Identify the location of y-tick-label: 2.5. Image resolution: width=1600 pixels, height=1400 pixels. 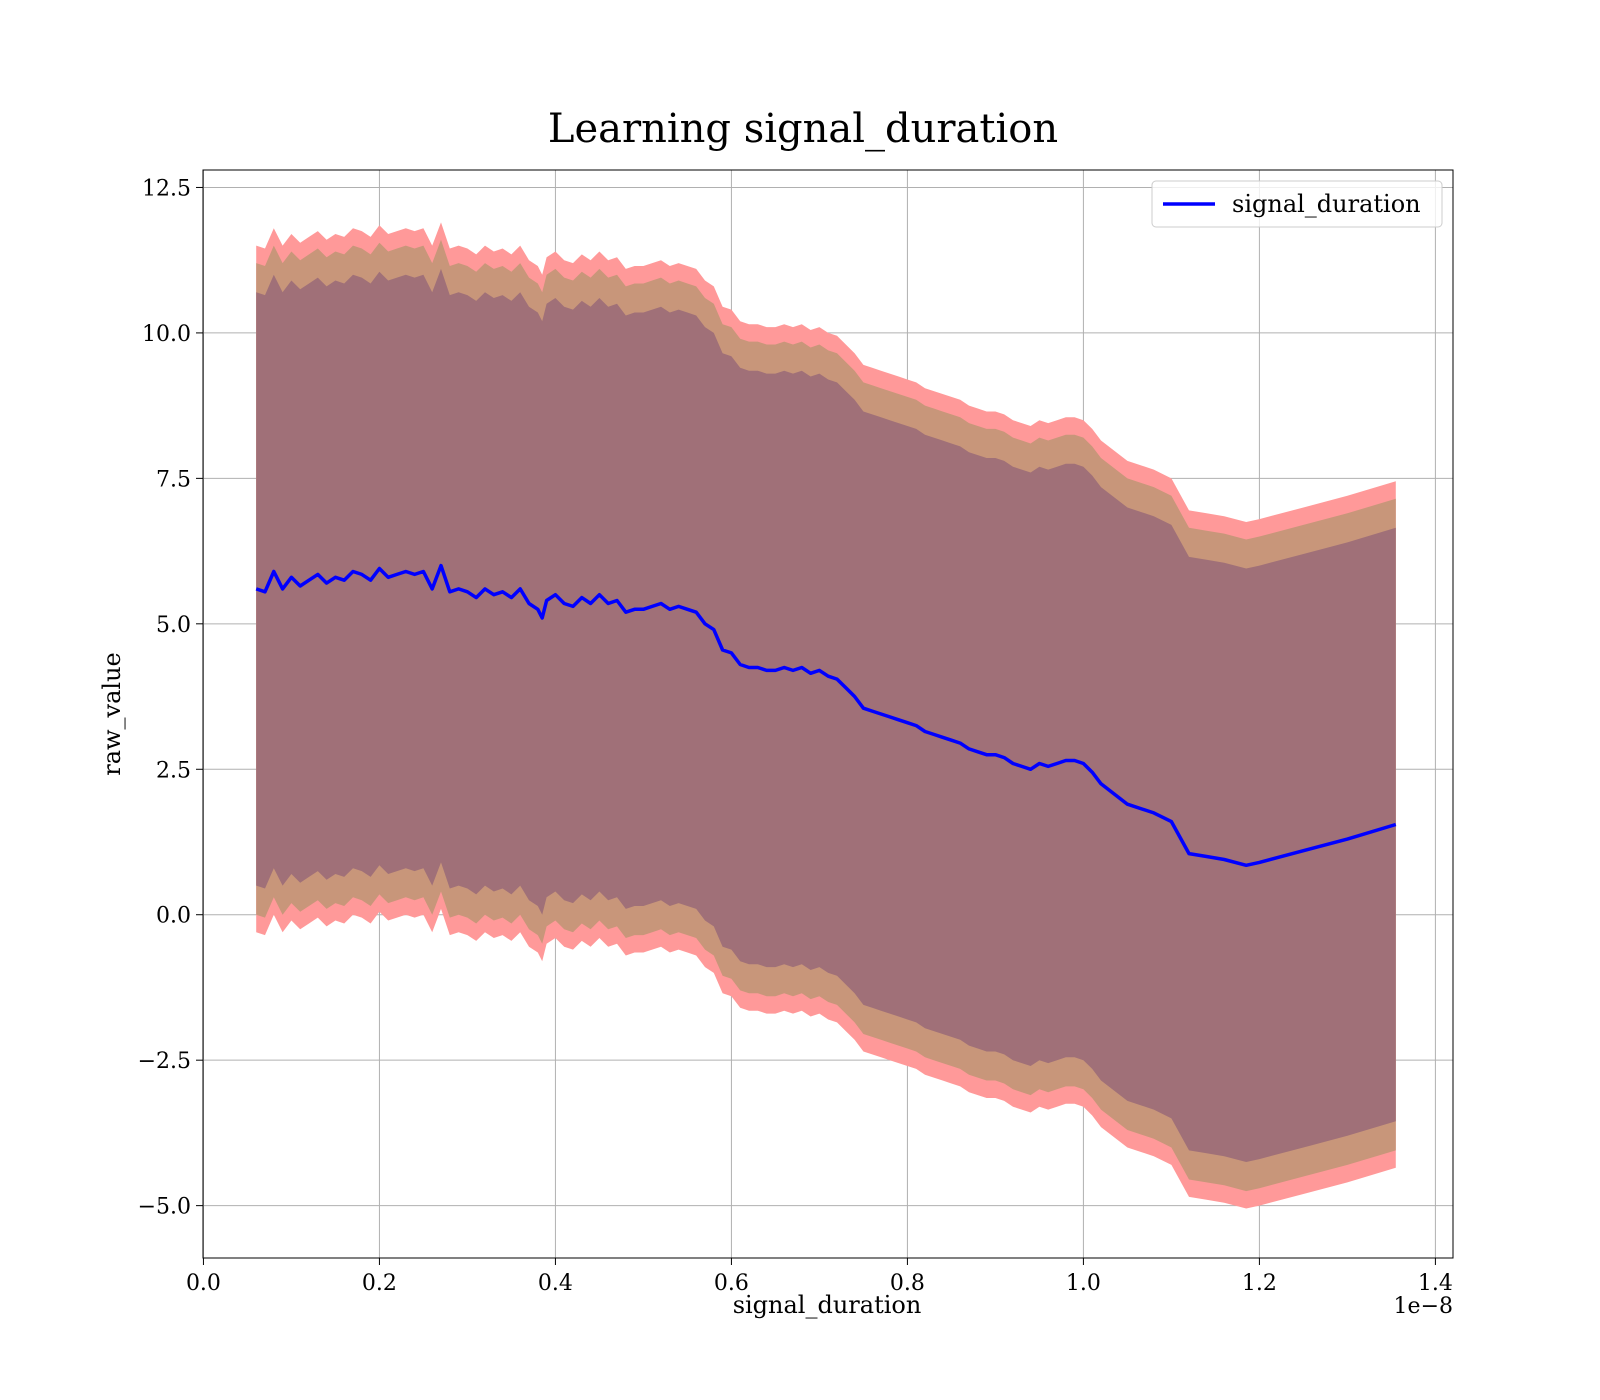
(173, 770).